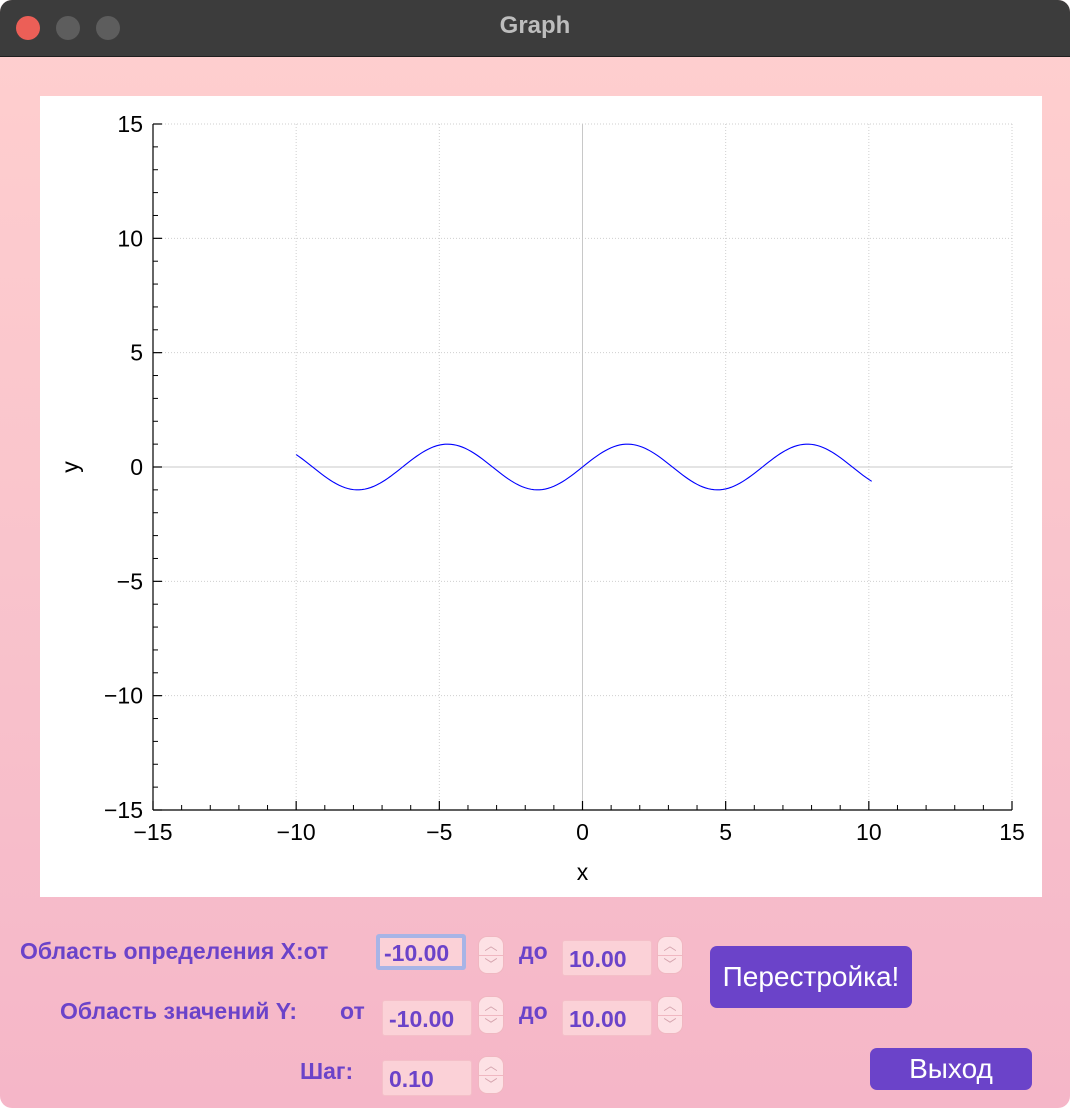  I want to click on x-to-stepper: ︿ ﹀, so click(670, 955).